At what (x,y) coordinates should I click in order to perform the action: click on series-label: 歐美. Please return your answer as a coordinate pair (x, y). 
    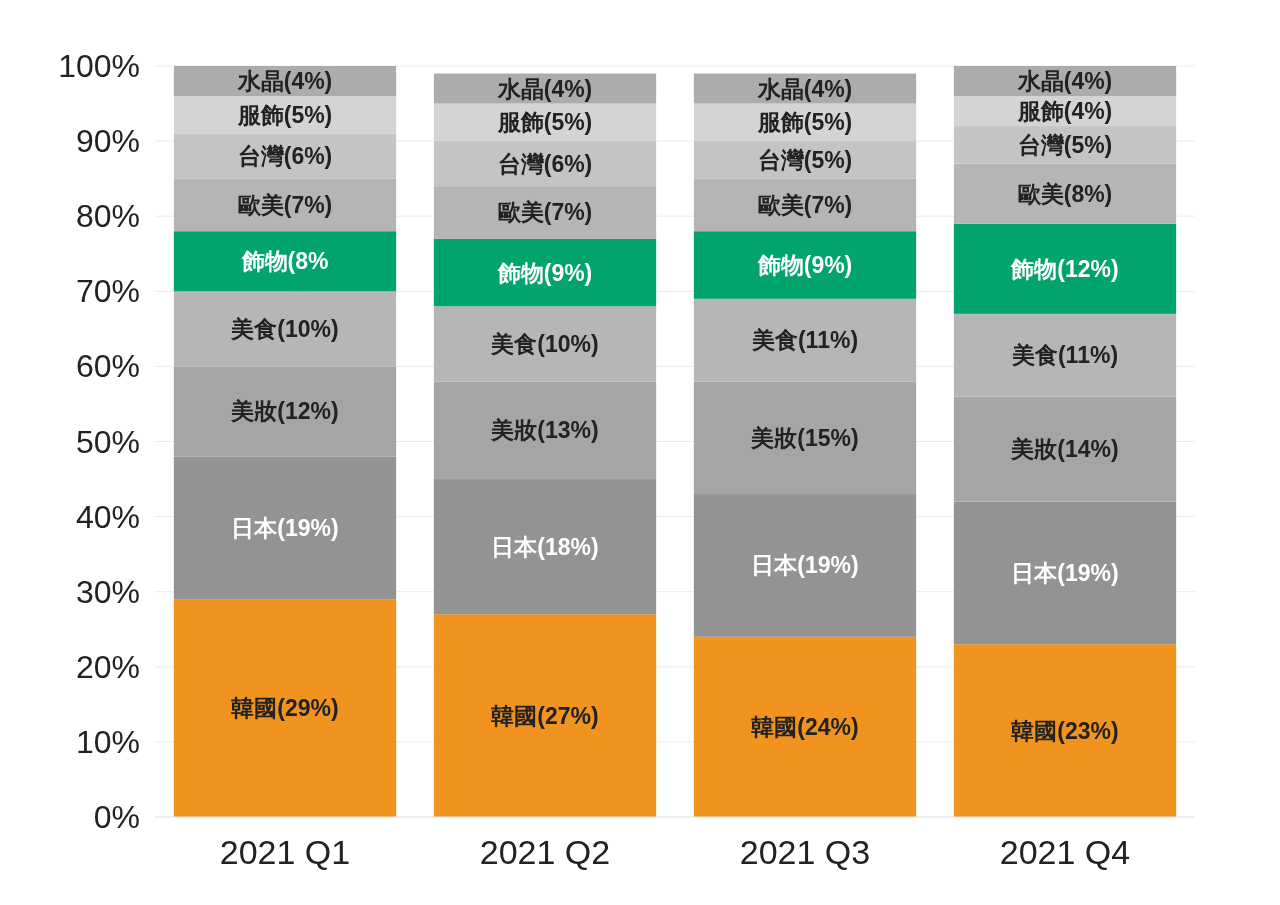
    Looking at the image, I should click on (260, 204).